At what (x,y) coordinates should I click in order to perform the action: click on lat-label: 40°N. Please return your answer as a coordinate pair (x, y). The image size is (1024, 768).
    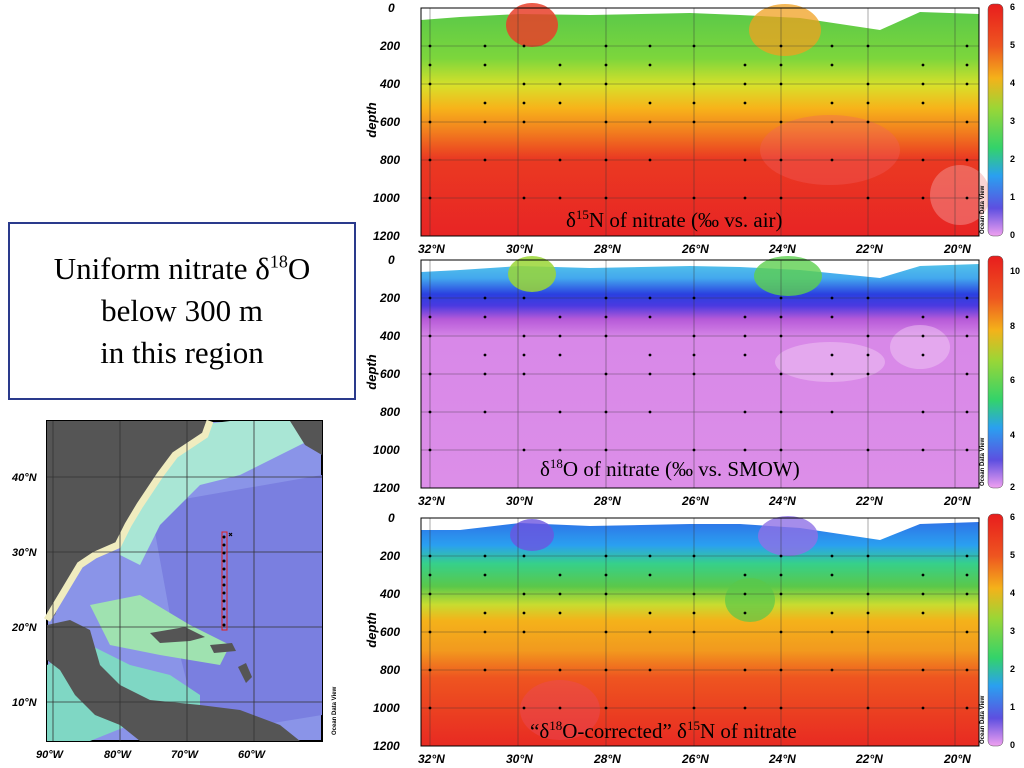
    Looking at the image, I should click on (24, 478).